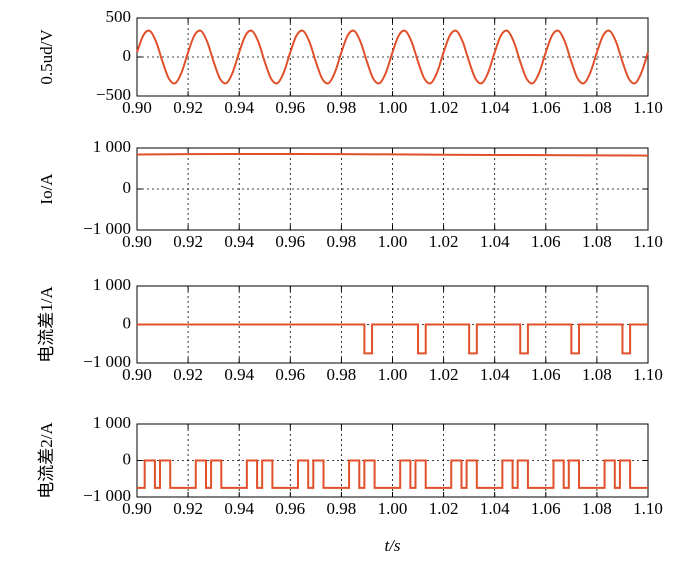 Image resolution: width=690 pixels, height=561 pixels. I want to click on y-tick-label: 500, so click(119, 16).